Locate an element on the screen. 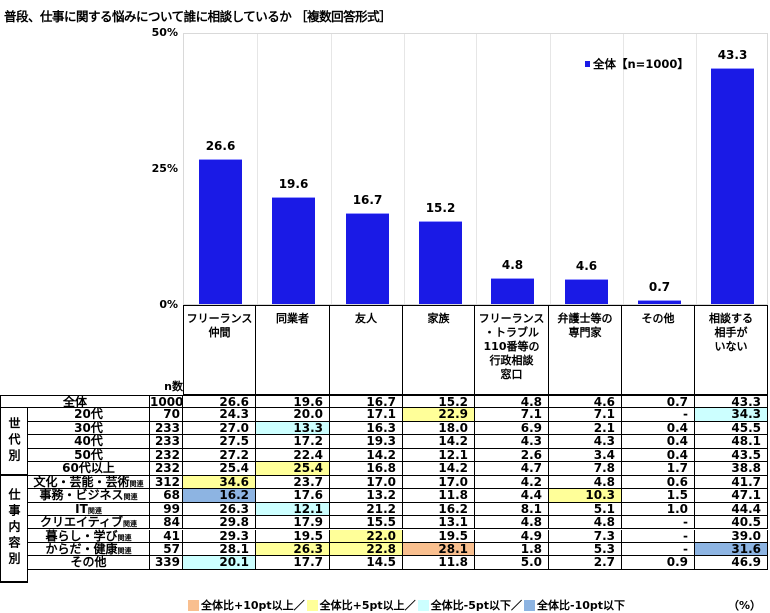 Image resolution: width=770 pixels, height=613 pixels. header-7: 相談する 相手が いない is located at coordinates (731, 350).